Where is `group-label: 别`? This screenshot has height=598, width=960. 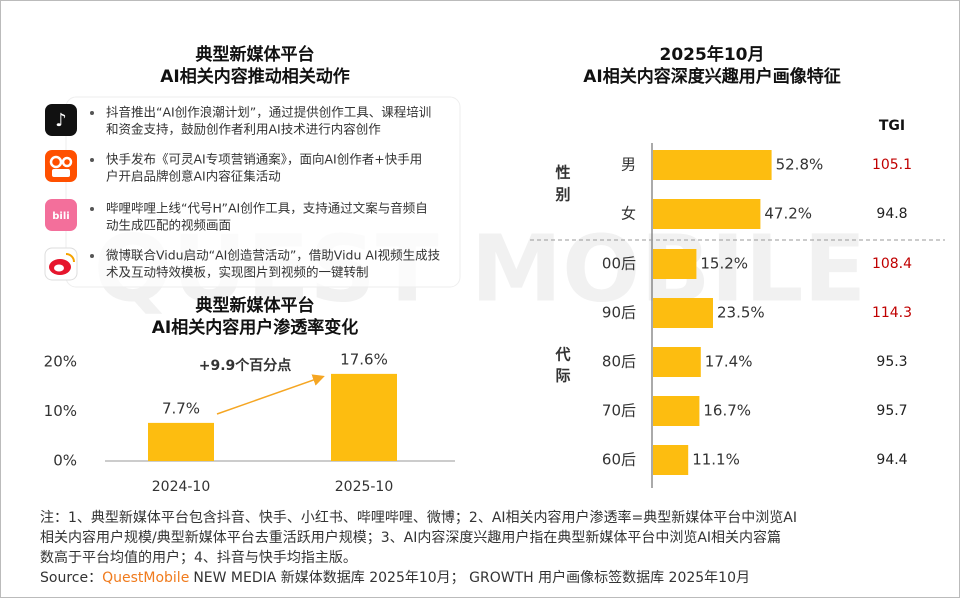 group-label: 别 is located at coordinates (562, 195).